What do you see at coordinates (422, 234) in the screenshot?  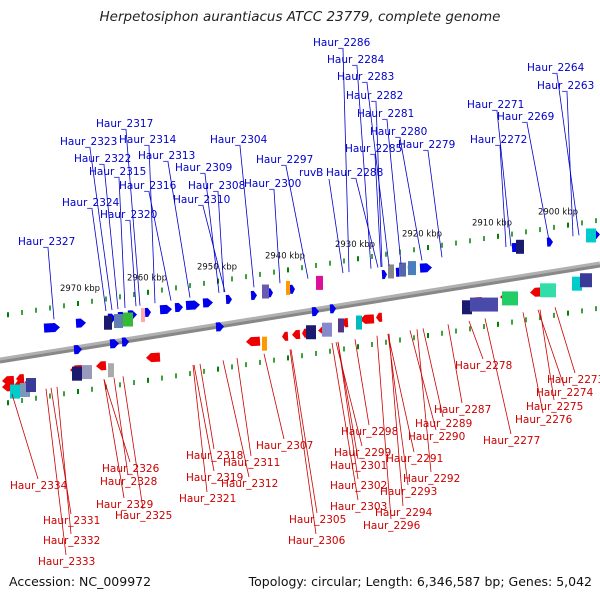 I see `scale-label: 2920 kbp` at bounding box center [422, 234].